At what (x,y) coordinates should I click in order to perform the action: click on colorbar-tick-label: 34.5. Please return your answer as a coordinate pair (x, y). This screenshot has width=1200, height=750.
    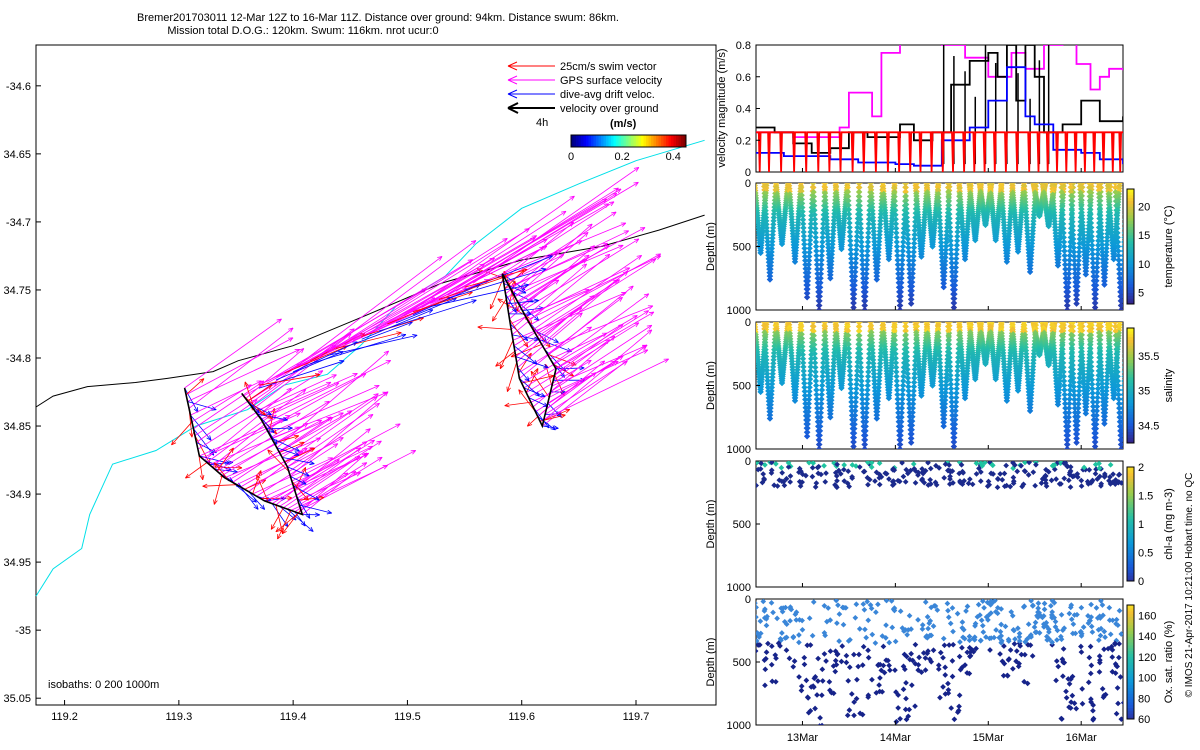
    Looking at the image, I should click on (1148, 427).